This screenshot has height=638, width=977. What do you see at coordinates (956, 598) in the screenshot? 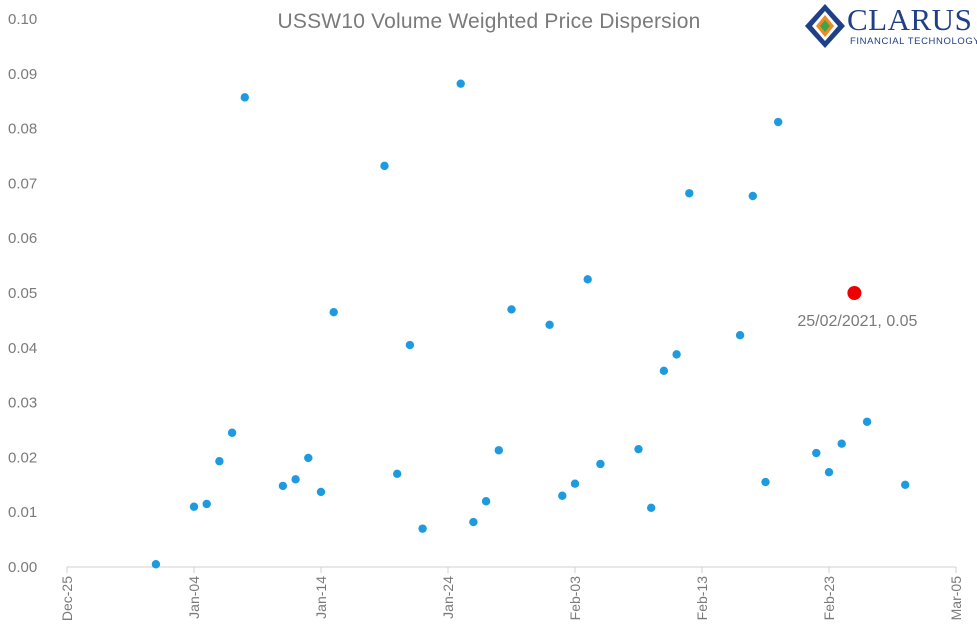
I see `x-tick-label: Mar-05` at bounding box center [956, 598].